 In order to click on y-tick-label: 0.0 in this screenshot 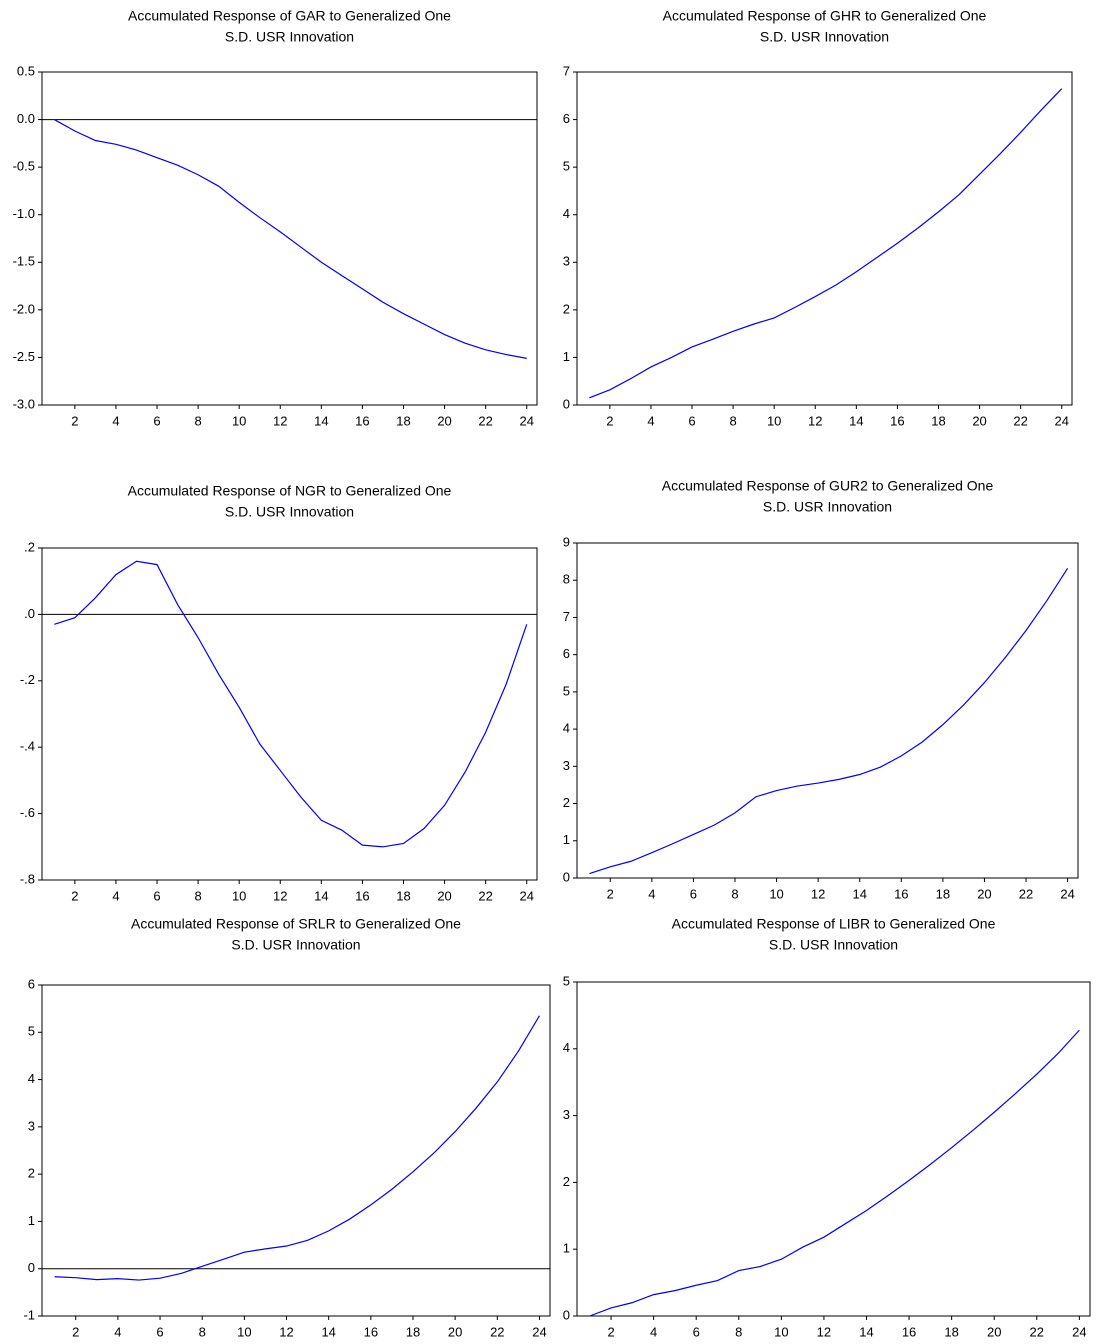, I will do `click(26, 118)`.